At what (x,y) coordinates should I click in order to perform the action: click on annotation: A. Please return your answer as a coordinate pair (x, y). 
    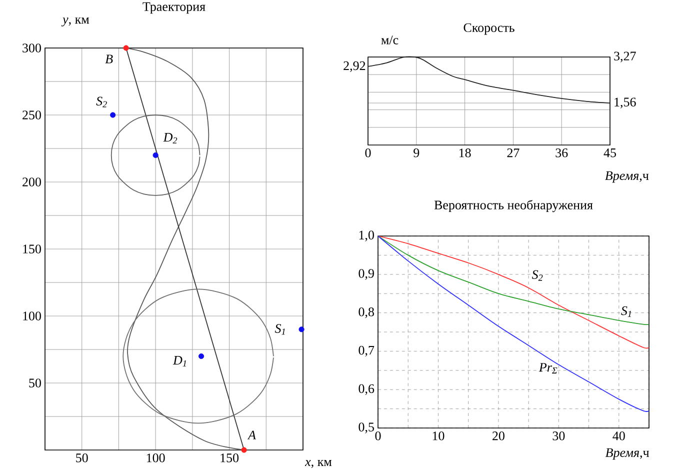
    Looking at the image, I should click on (251, 435).